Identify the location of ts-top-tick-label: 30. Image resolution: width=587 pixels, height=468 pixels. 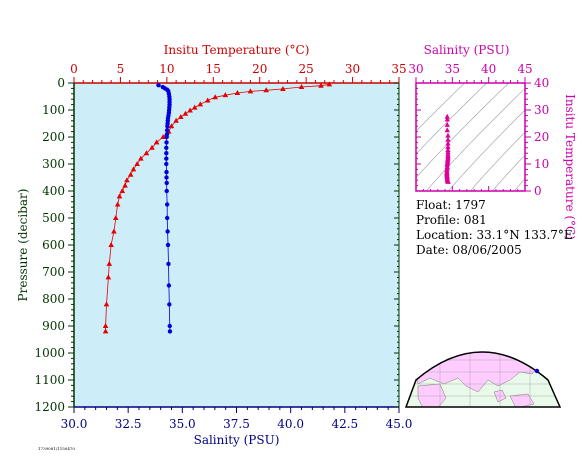
(415, 69).